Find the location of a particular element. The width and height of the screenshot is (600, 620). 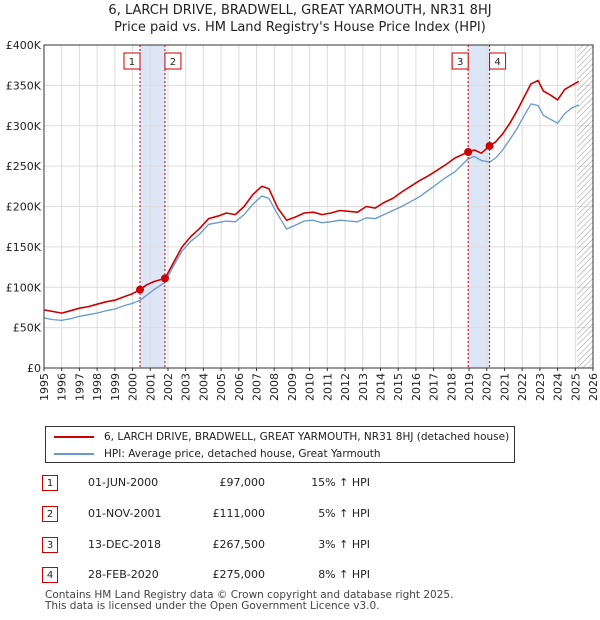

transaction-date: 01-JUN-2000 is located at coordinates (123, 482).